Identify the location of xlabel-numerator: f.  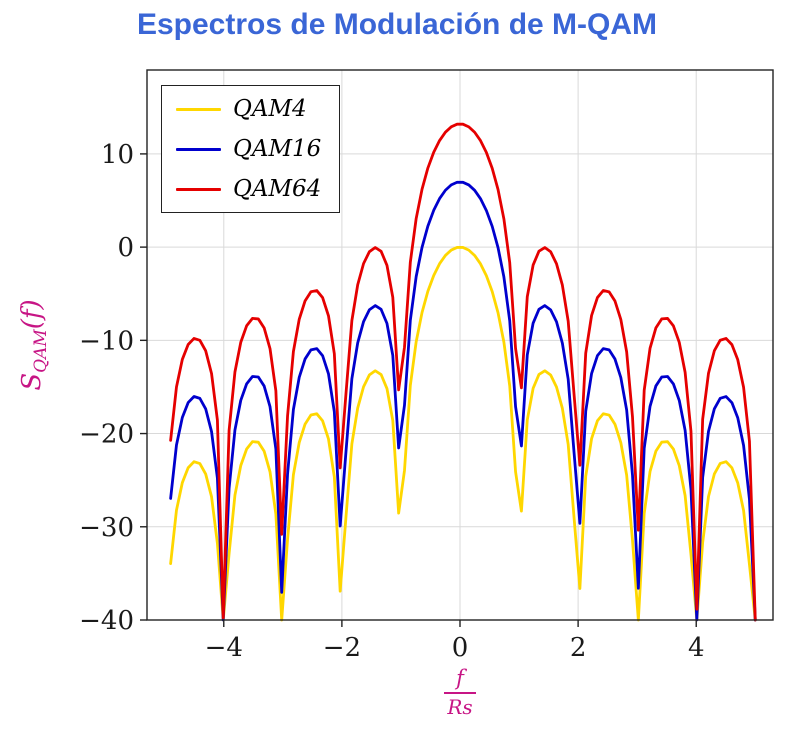
(460, 678).